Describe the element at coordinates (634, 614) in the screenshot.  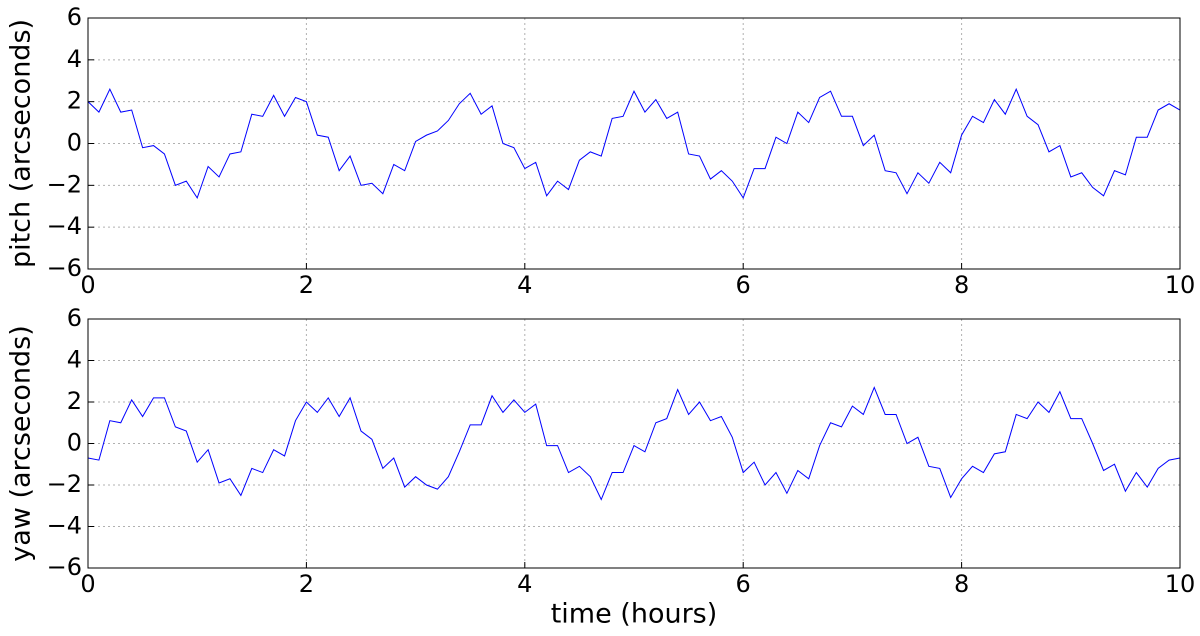
I see `x-axis-label: time (hours)` at that location.